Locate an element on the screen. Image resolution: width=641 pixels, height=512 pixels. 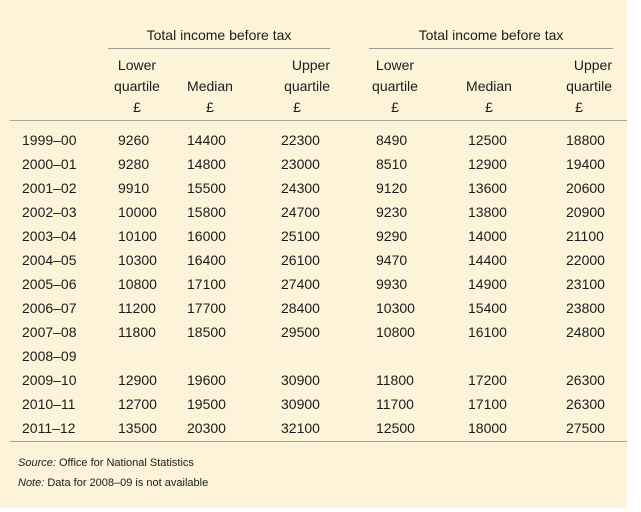
table-cell: 26300 is located at coordinates (585, 404).